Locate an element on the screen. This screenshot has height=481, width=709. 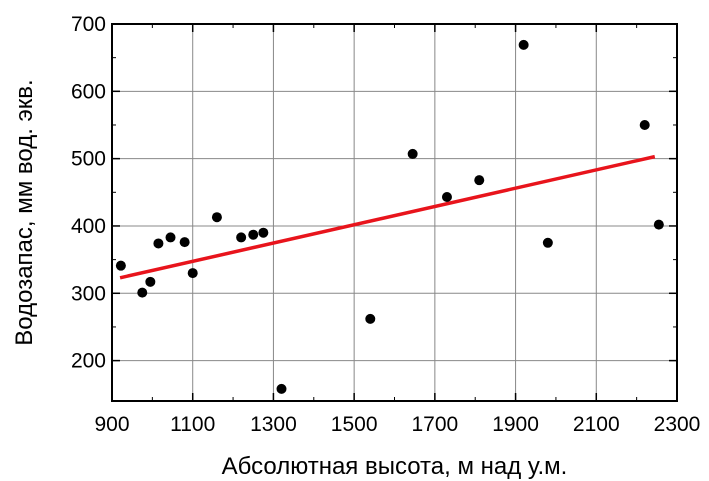
x-tick-label-900: 900 is located at coordinates (111, 424).